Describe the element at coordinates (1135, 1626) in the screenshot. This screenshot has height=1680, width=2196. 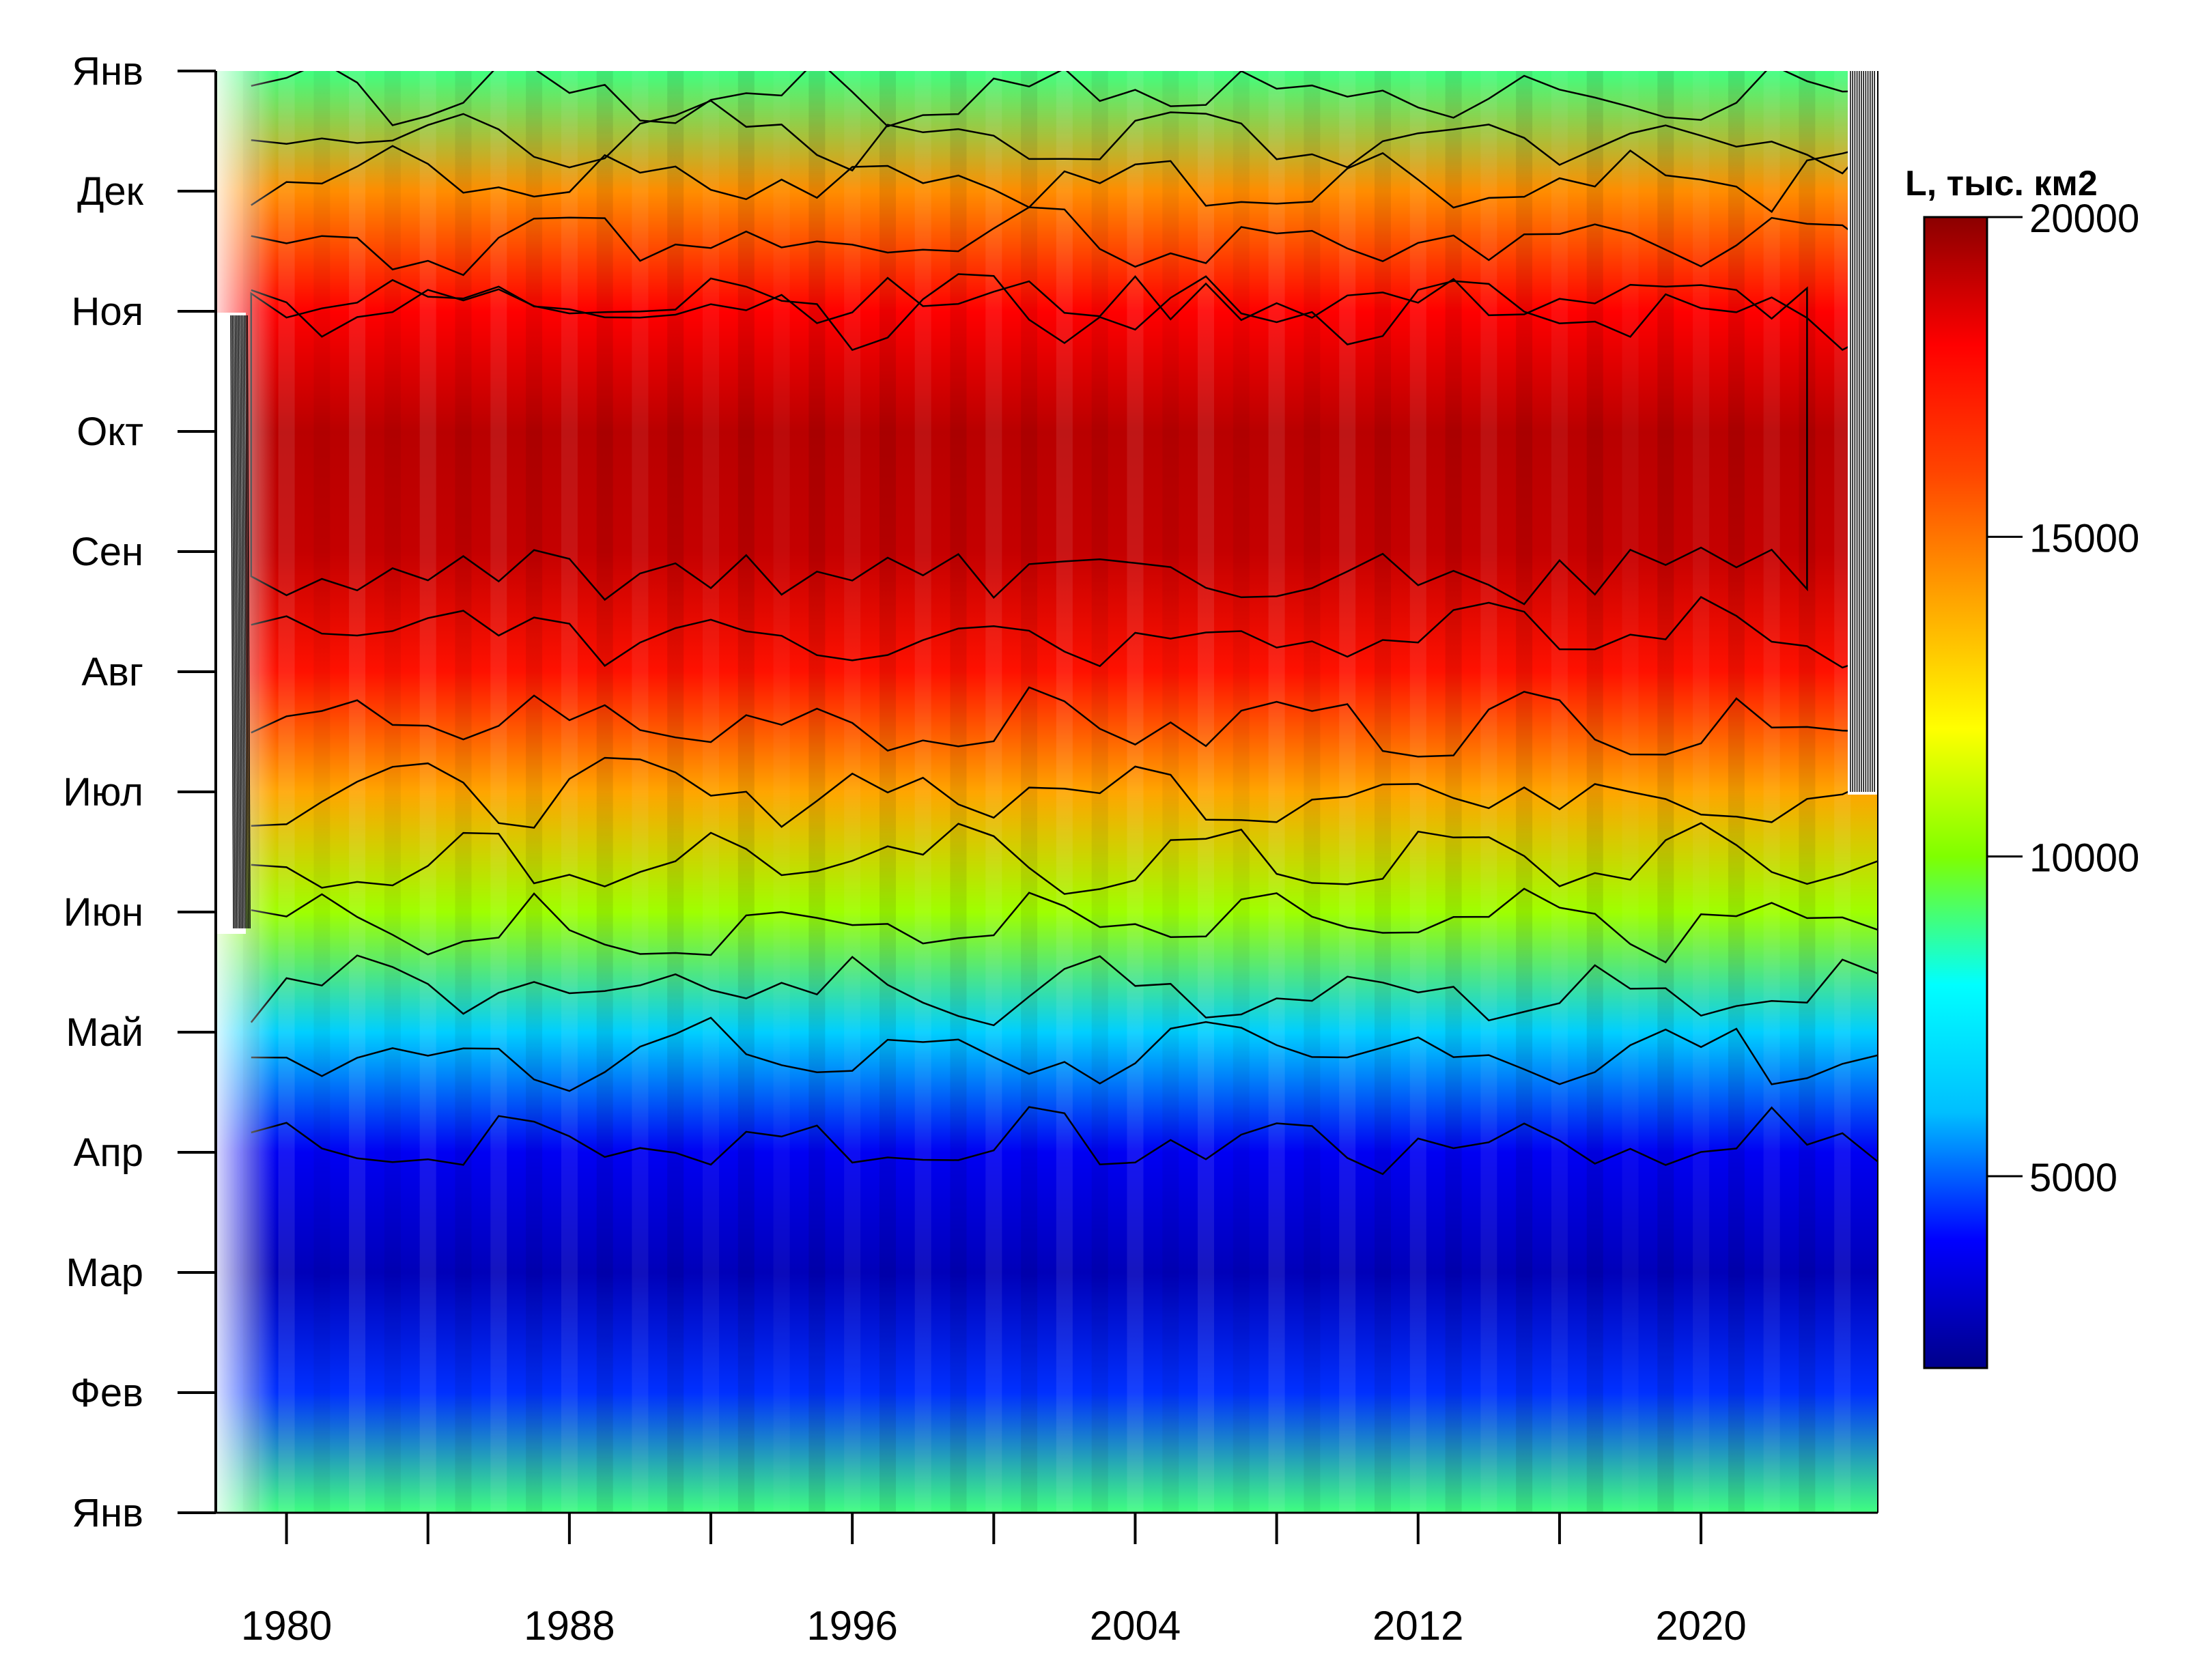
I see `x-tick-label: 2004` at that location.